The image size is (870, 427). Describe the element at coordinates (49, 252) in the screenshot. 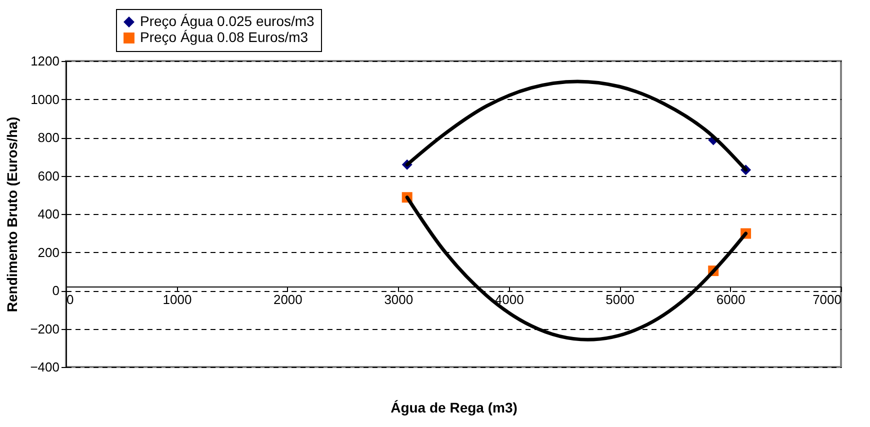

I see `y-tick-label: 200` at that location.